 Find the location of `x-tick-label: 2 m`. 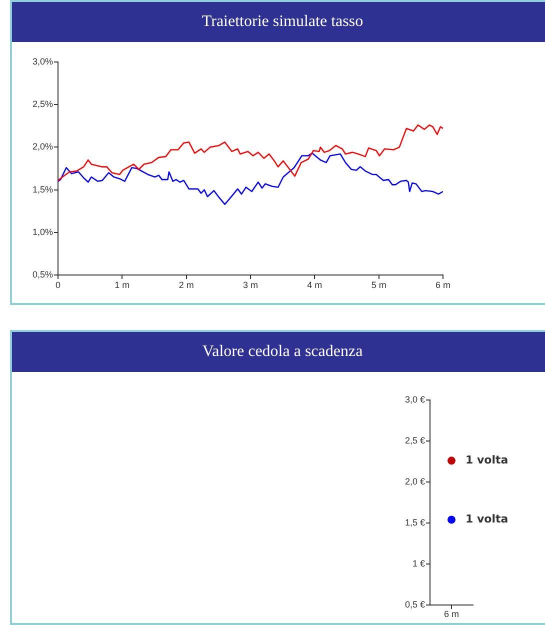

x-tick-label: 2 m is located at coordinates (186, 285).